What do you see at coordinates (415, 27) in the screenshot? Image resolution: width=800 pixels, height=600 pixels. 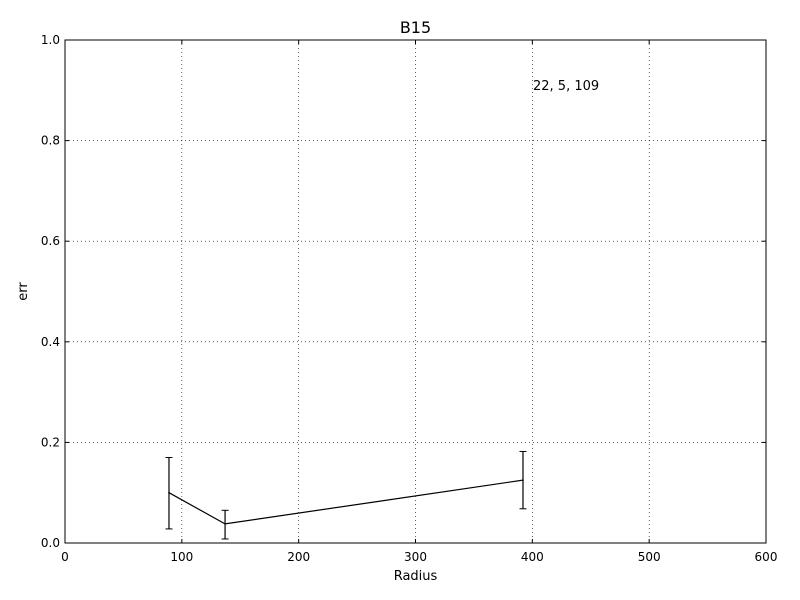 I see `chart-title: B15` at bounding box center [415, 27].